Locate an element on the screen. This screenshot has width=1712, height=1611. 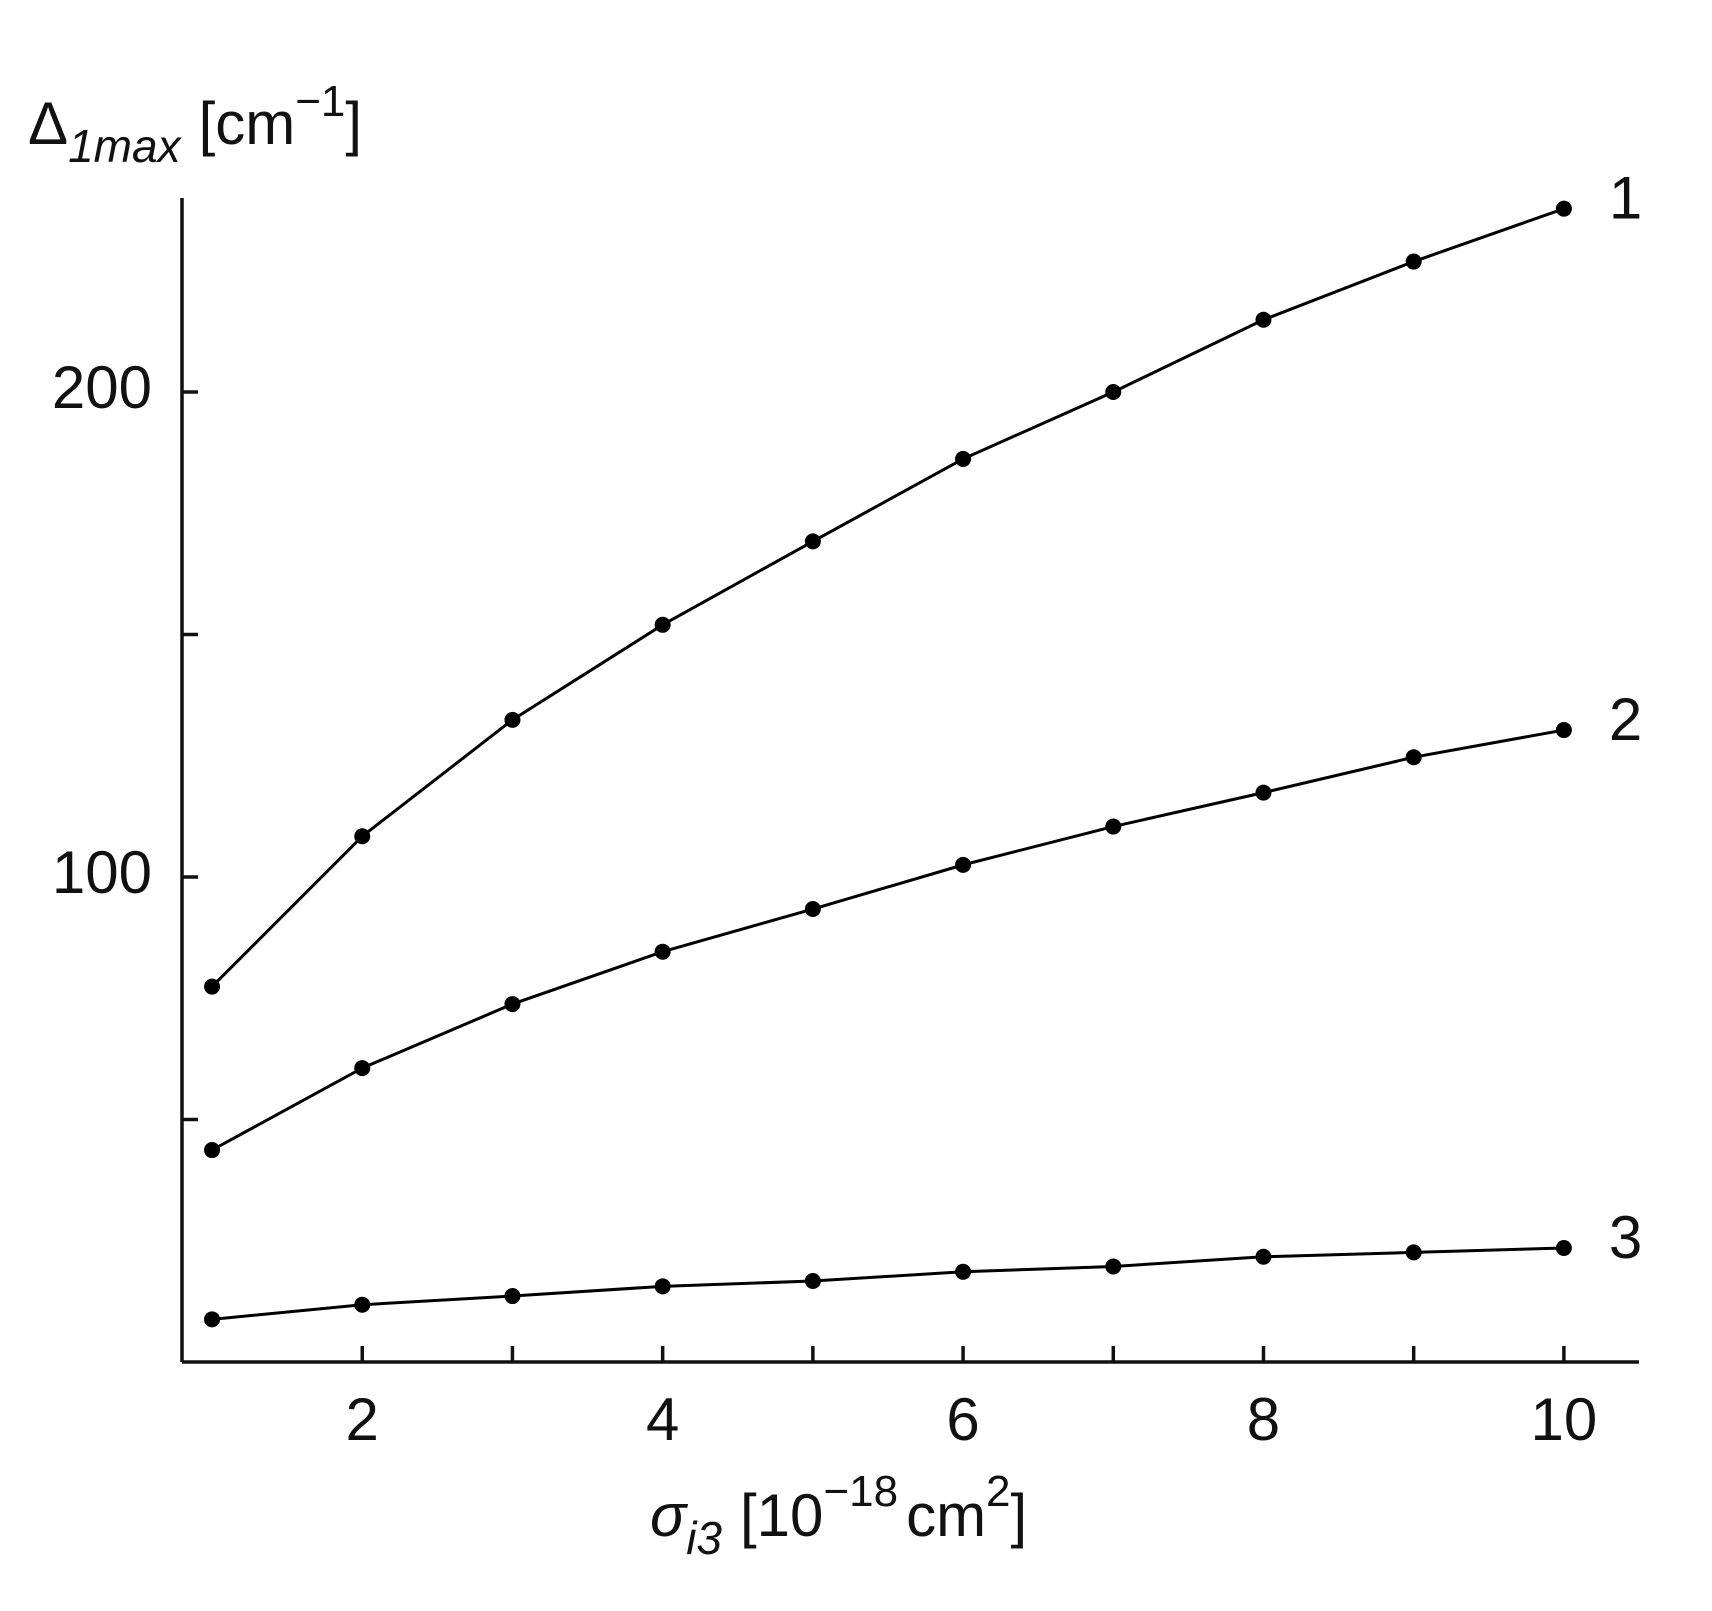
series-line is located at coordinates (887, 1283).